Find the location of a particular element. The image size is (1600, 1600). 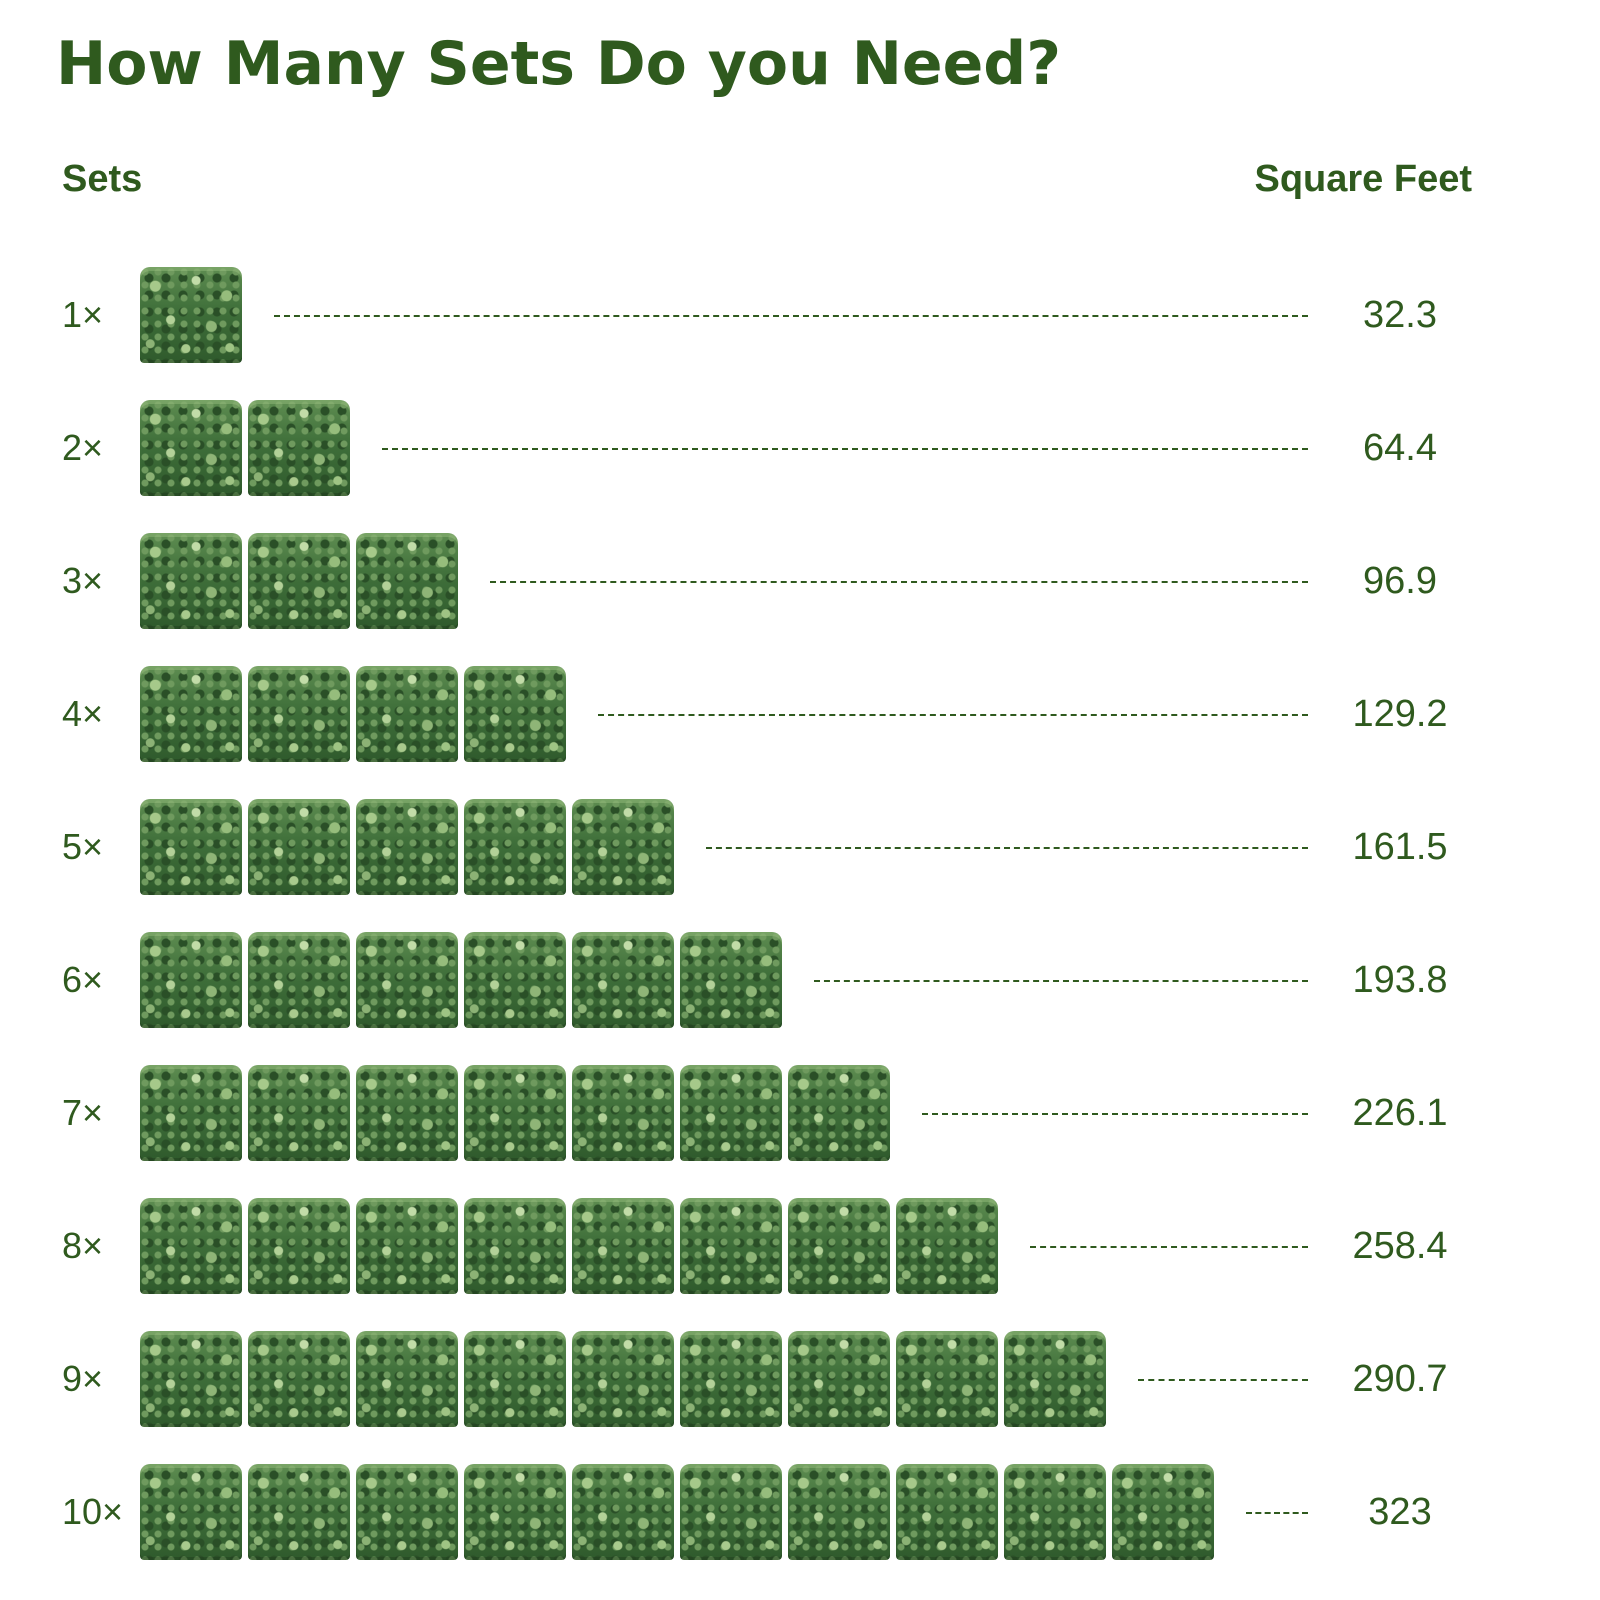

table-row: 3× 96.9 is located at coordinates (800, 581).